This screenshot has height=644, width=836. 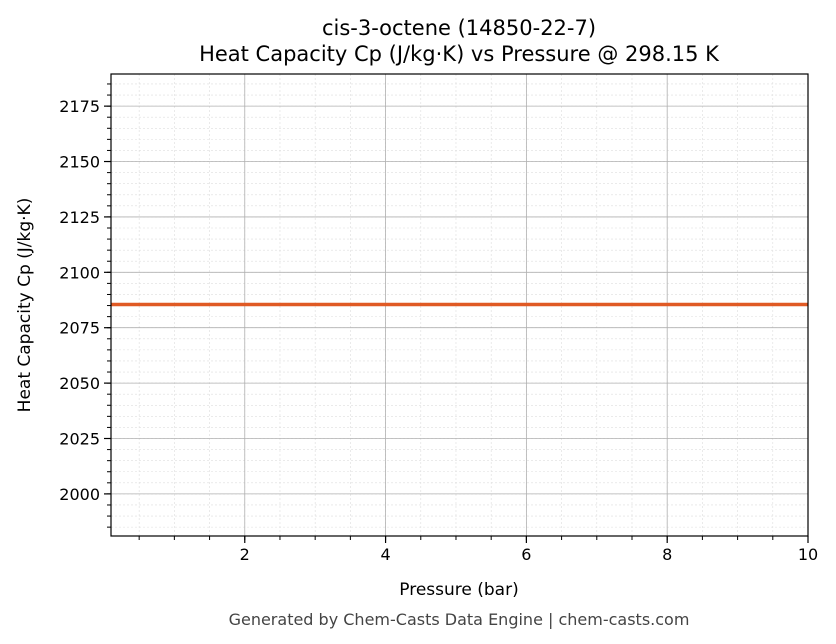 What do you see at coordinates (79, 328) in the screenshot?
I see `y-tick-label: 2075` at bounding box center [79, 328].